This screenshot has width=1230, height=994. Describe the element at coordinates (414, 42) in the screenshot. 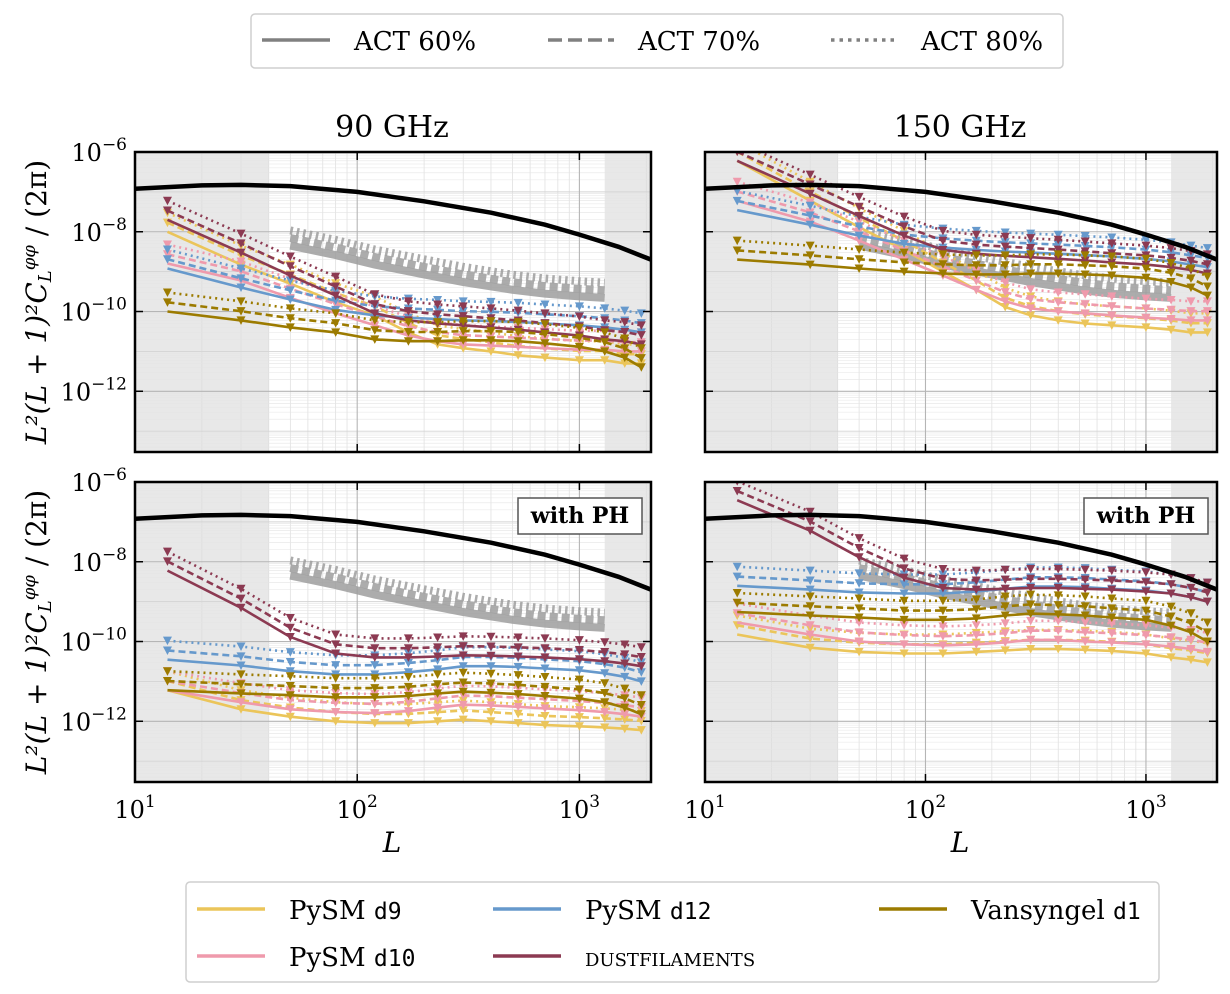

I see `legend-label-act-60: ACT 60%` at that location.